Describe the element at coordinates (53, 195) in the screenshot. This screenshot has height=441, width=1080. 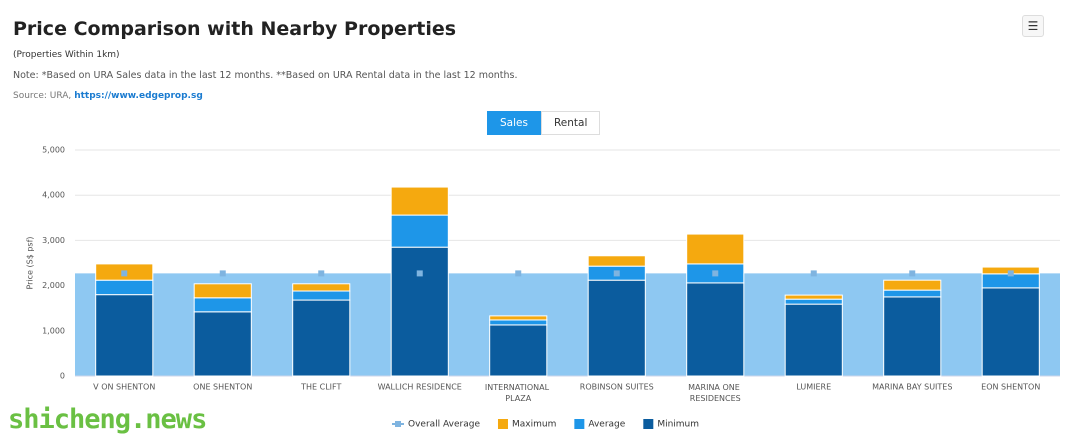
I see `y-tick-label: 4,000` at that location.